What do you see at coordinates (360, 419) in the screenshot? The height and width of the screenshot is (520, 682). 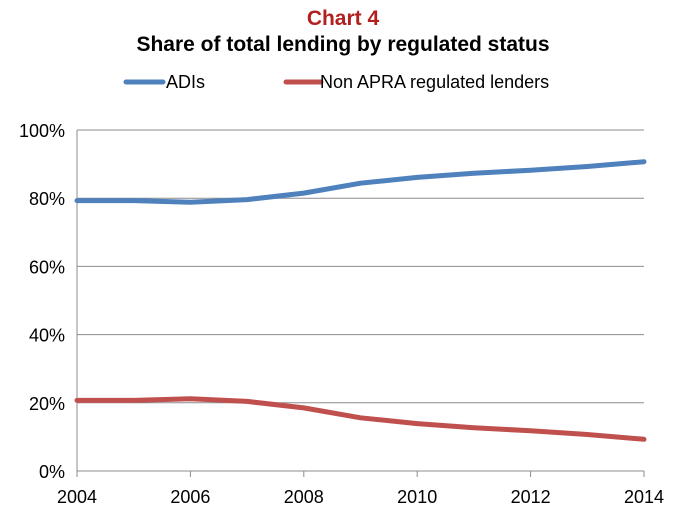 I see `series-line-non-apra` at bounding box center [360, 419].